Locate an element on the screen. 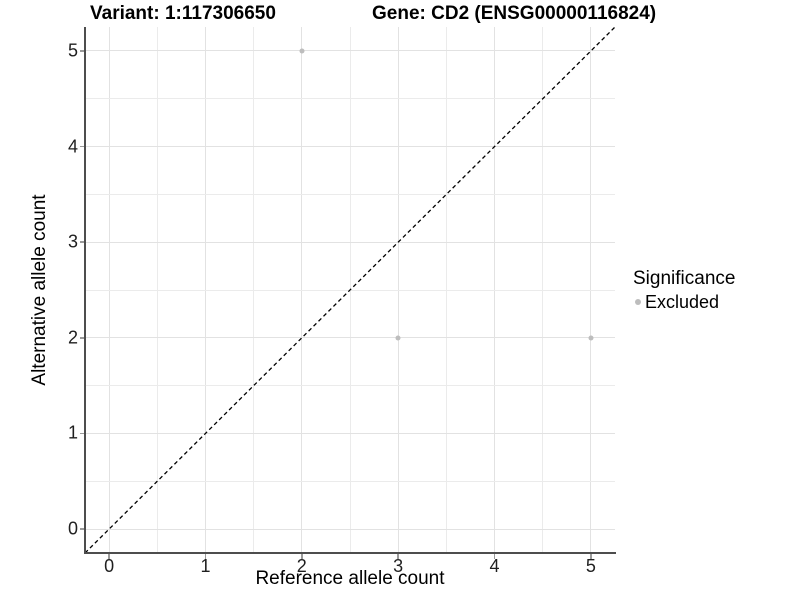 The image size is (800, 600). legend-item-label: Excluded is located at coordinates (682, 302).